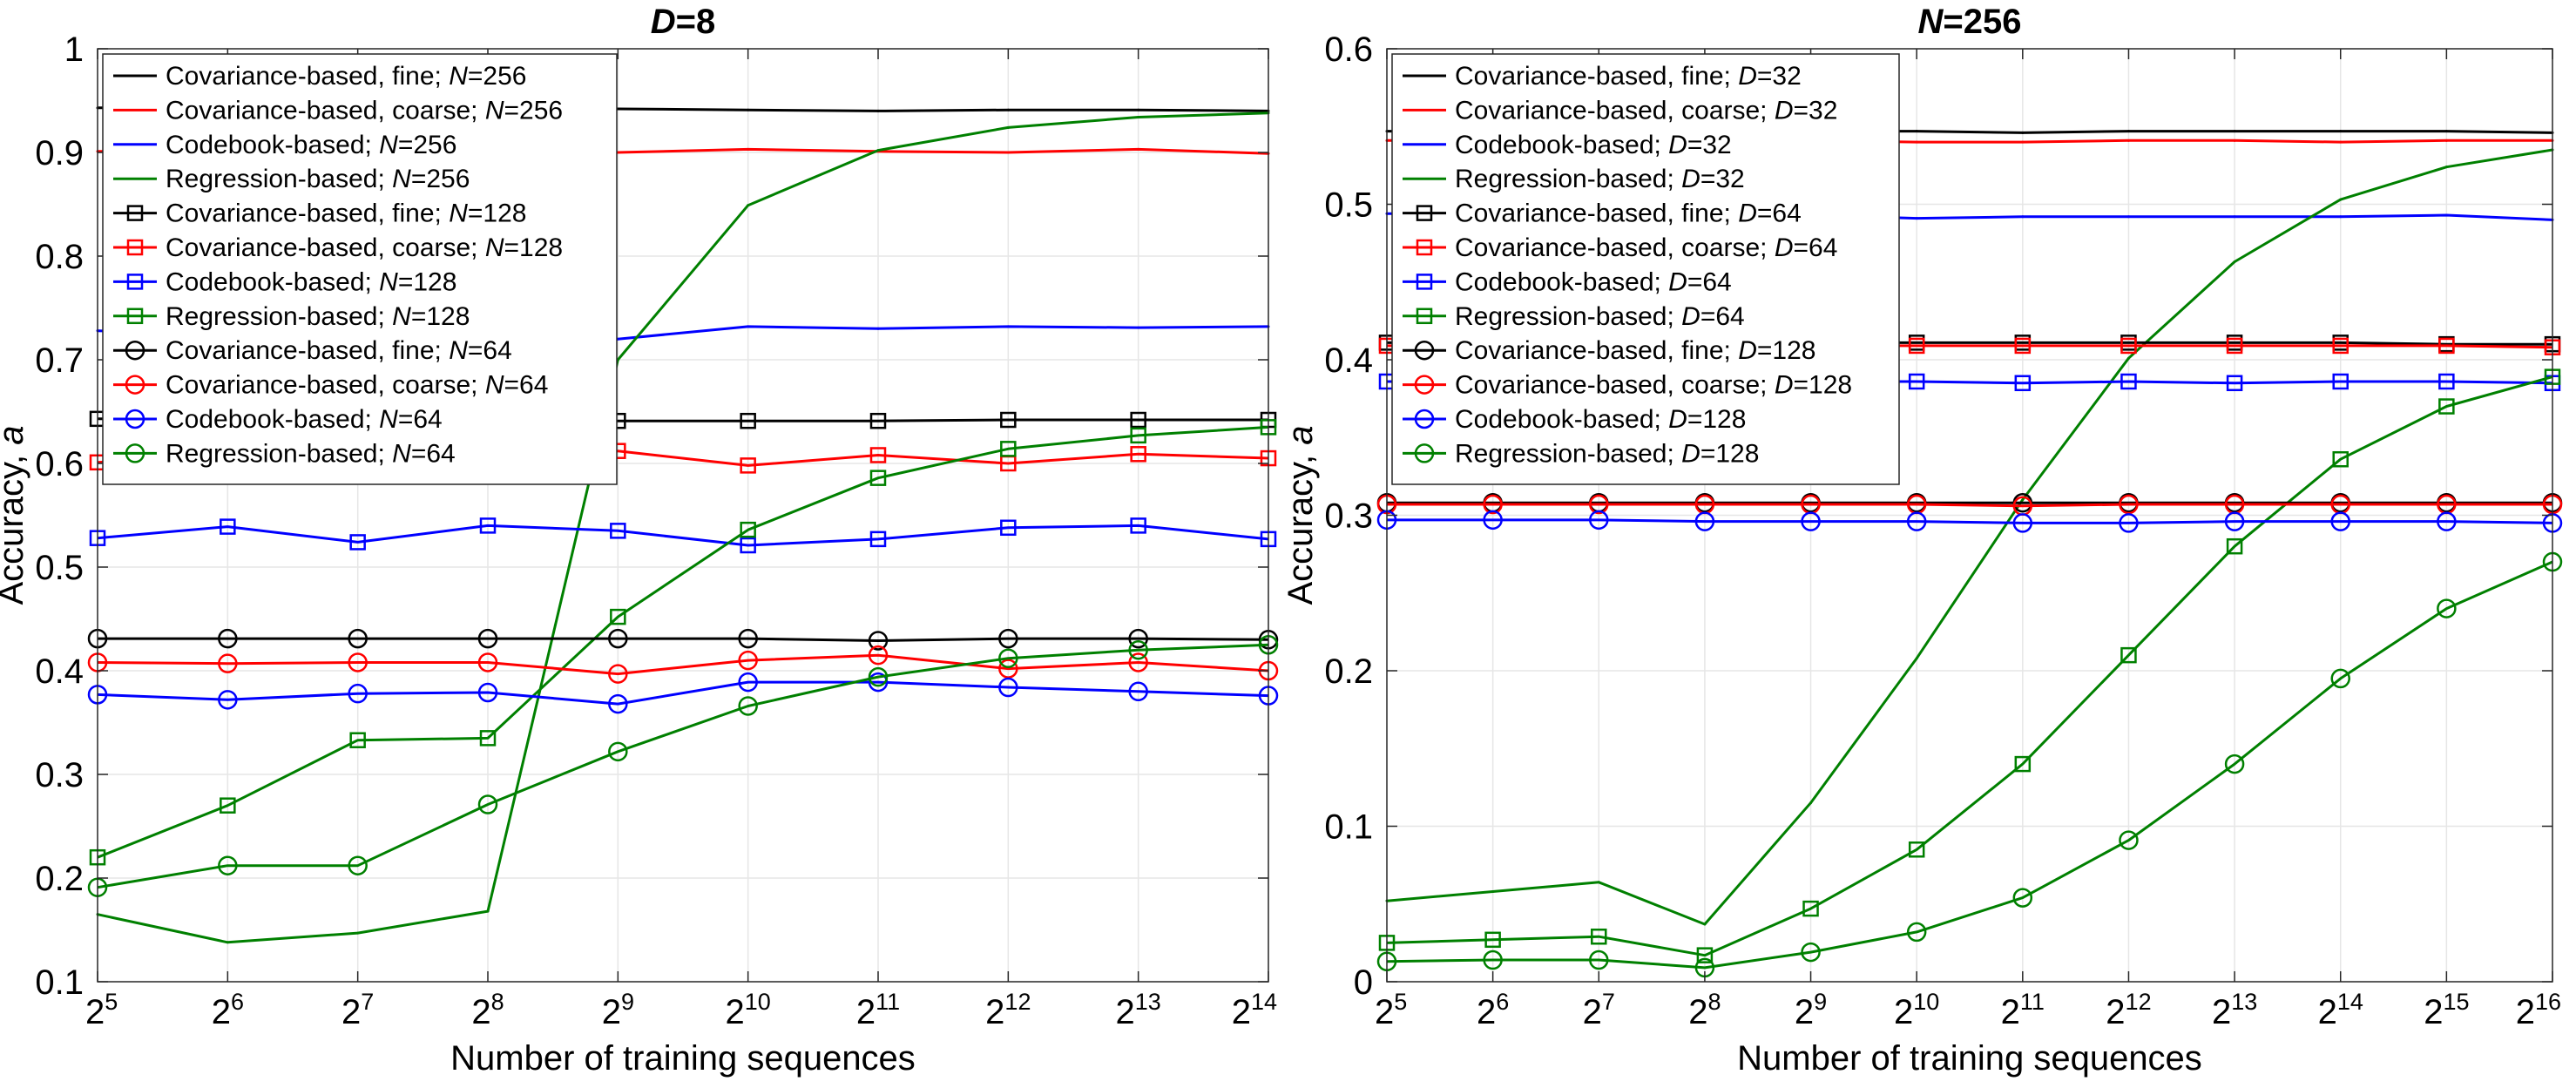 The image size is (2576, 1088). Describe the element at coordinates (2023, 1010) in the screenshot. I see `x-tick-label: 211` at that location.